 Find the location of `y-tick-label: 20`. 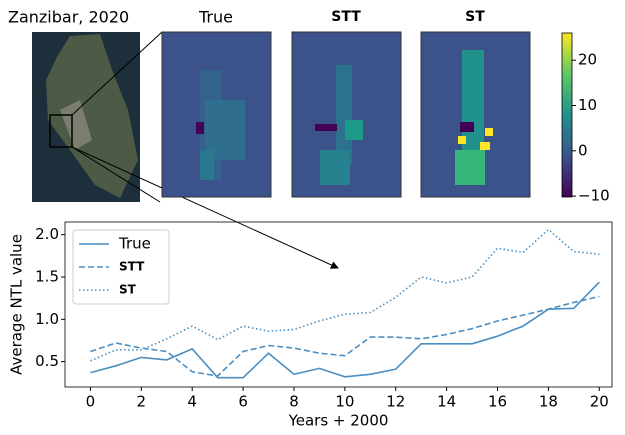

y-tick-label: 20 is located at coordinates (587, 60).